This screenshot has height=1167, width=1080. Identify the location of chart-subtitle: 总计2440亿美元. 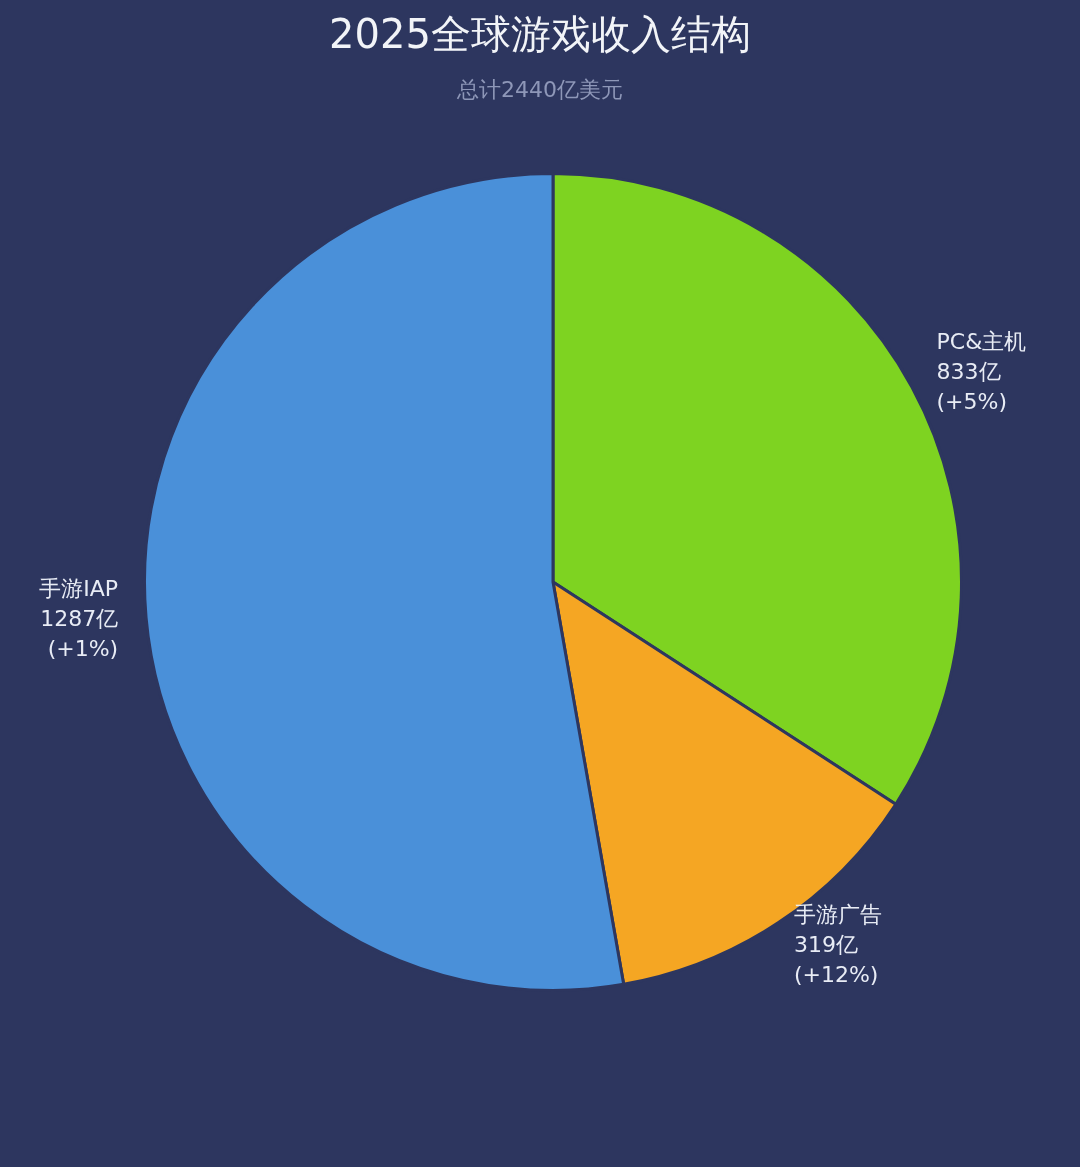
(540, 90).